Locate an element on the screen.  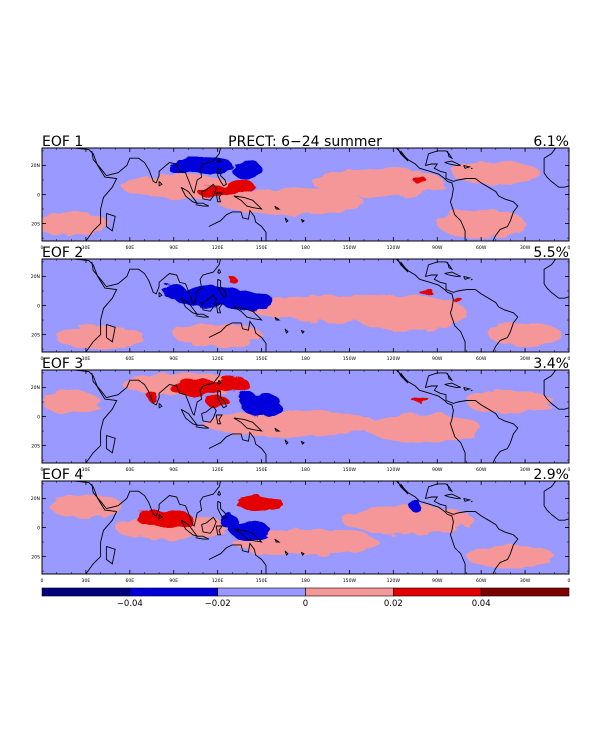
x-tick-label: 60E is located at coordinates (129, 581).